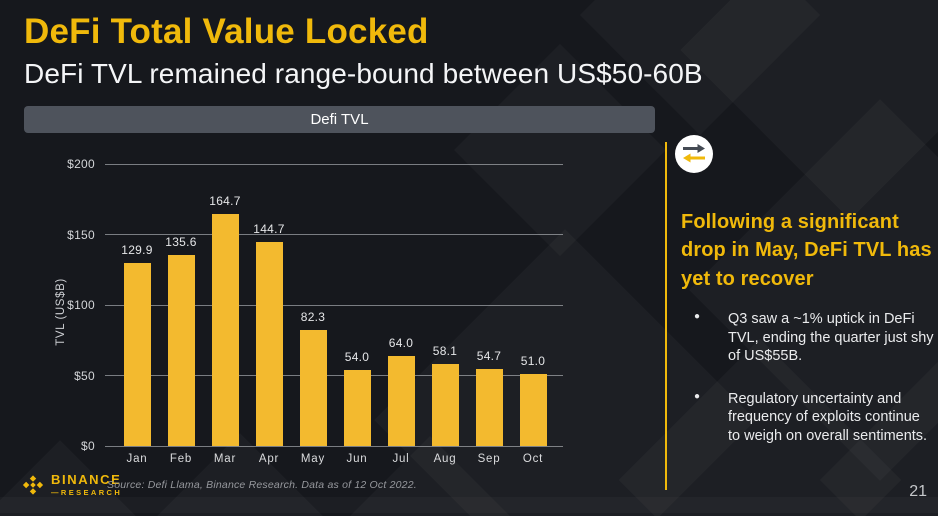 Image resolution: width=938 pixels, height=516 pixels. Describe the element at coordinates (489, 355) in the screenshot. I see `bar-value-label: 54.7` at that location.